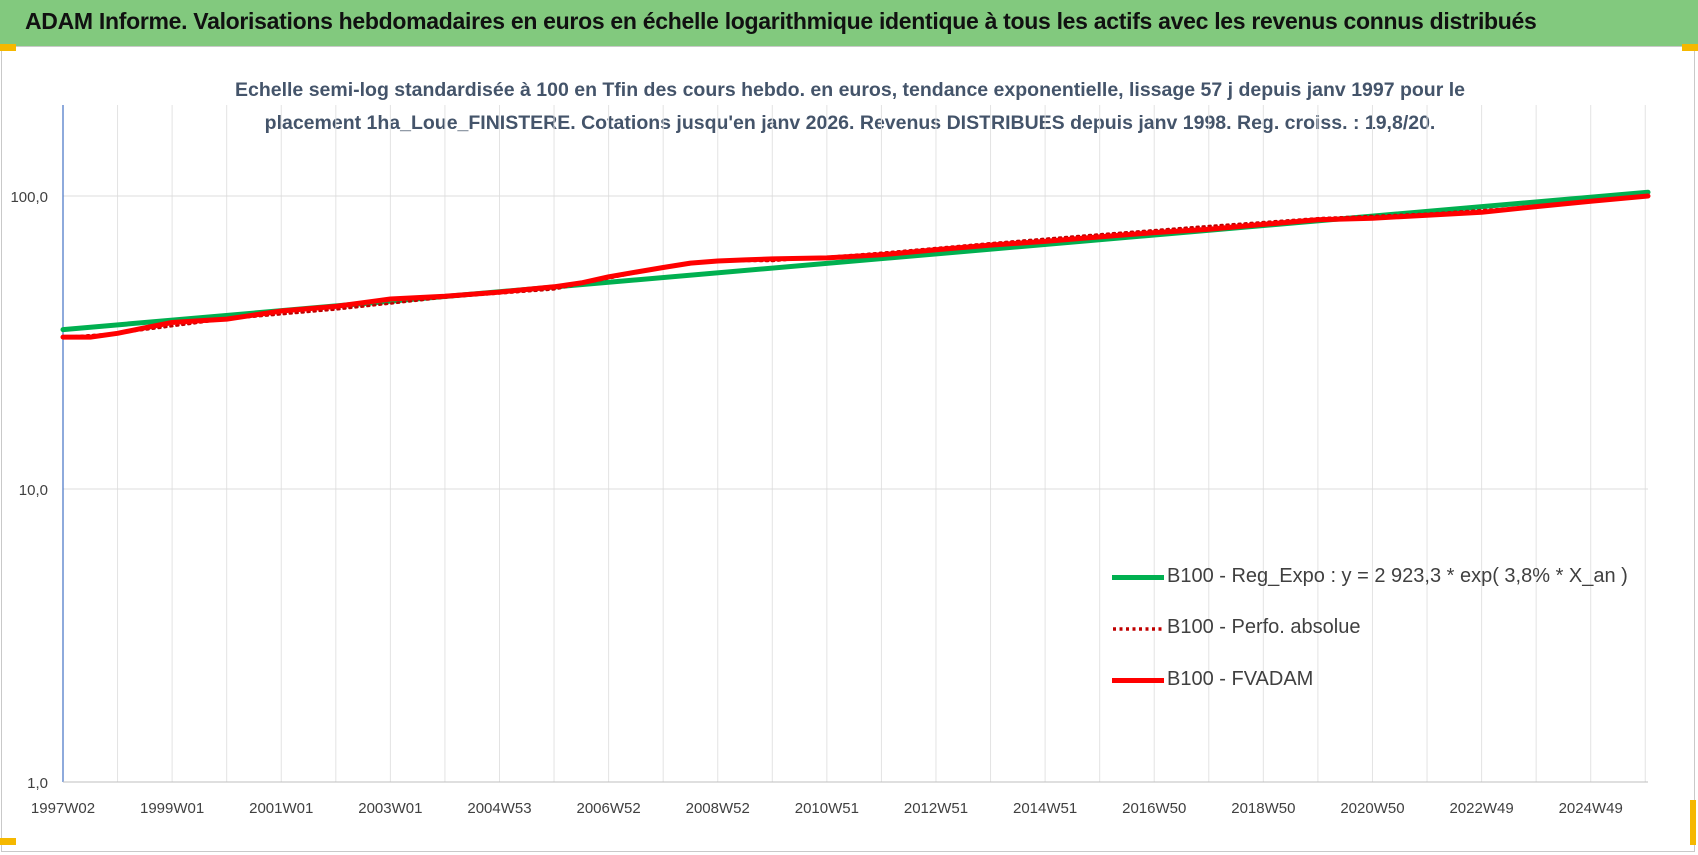 This screenshot has height=855, width=1698. I want to click on legend-label-fvadam: B100 - FVADAM, so click(1240, 679).